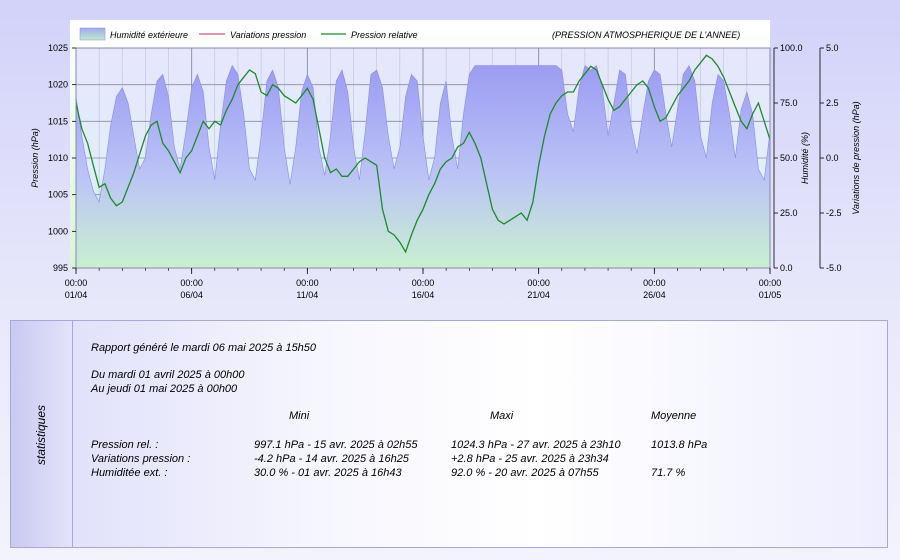 The width and height of the screenshot is (900, 560). I want to click on y-left-axis: 995 1000 1005 1010 1015 1020 1025, so click(62, 158).